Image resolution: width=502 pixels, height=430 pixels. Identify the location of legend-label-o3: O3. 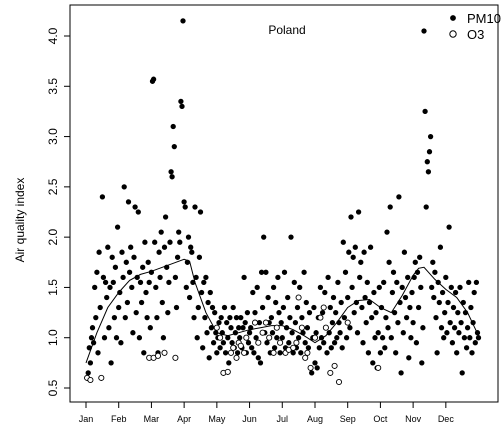
(475, 34).